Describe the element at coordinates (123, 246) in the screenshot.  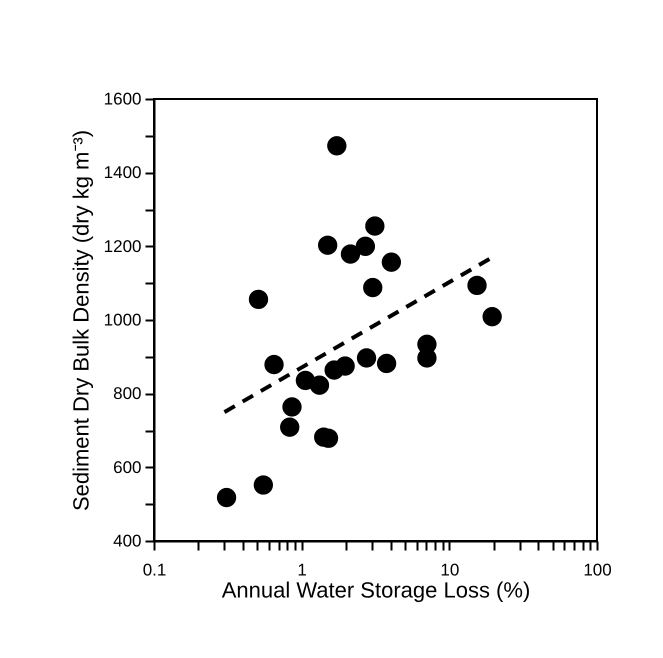
I see `y-tick-label: 1200` at that location.